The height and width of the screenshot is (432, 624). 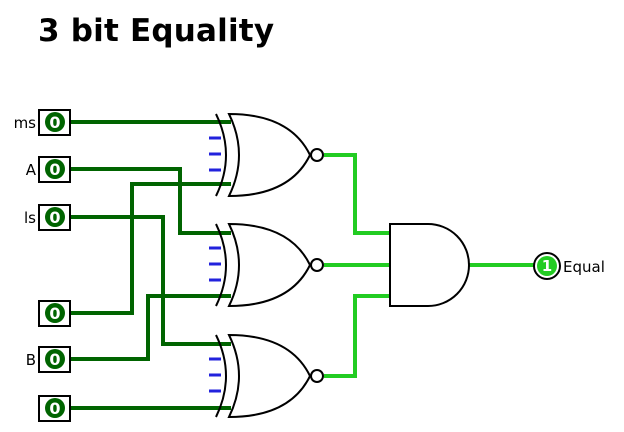 I want to click on output-label-equal: Equal, so click(x=584, y=267).